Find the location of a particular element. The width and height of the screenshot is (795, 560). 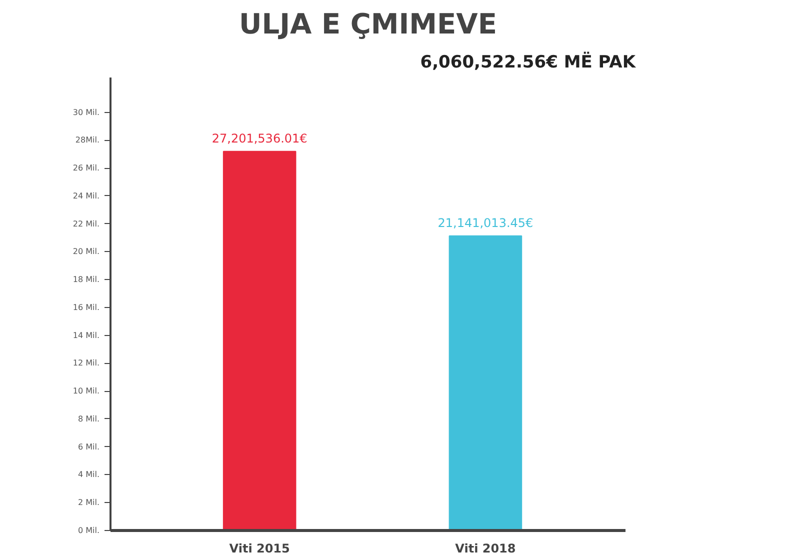

y-tick-label: 10 Mil. is located at coordinates (86, 391).